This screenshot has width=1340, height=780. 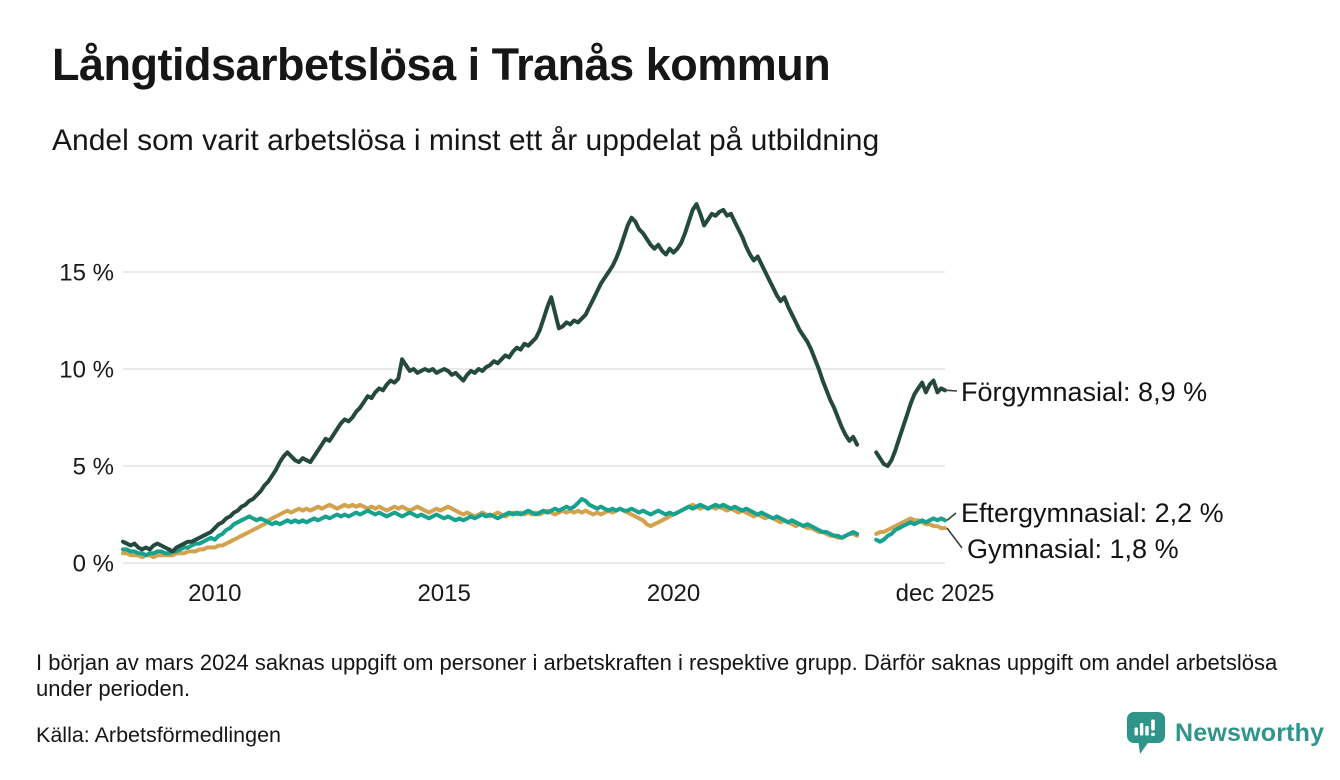 I want to click on series-line-eftergymnasial, so click(x=534, y=527).